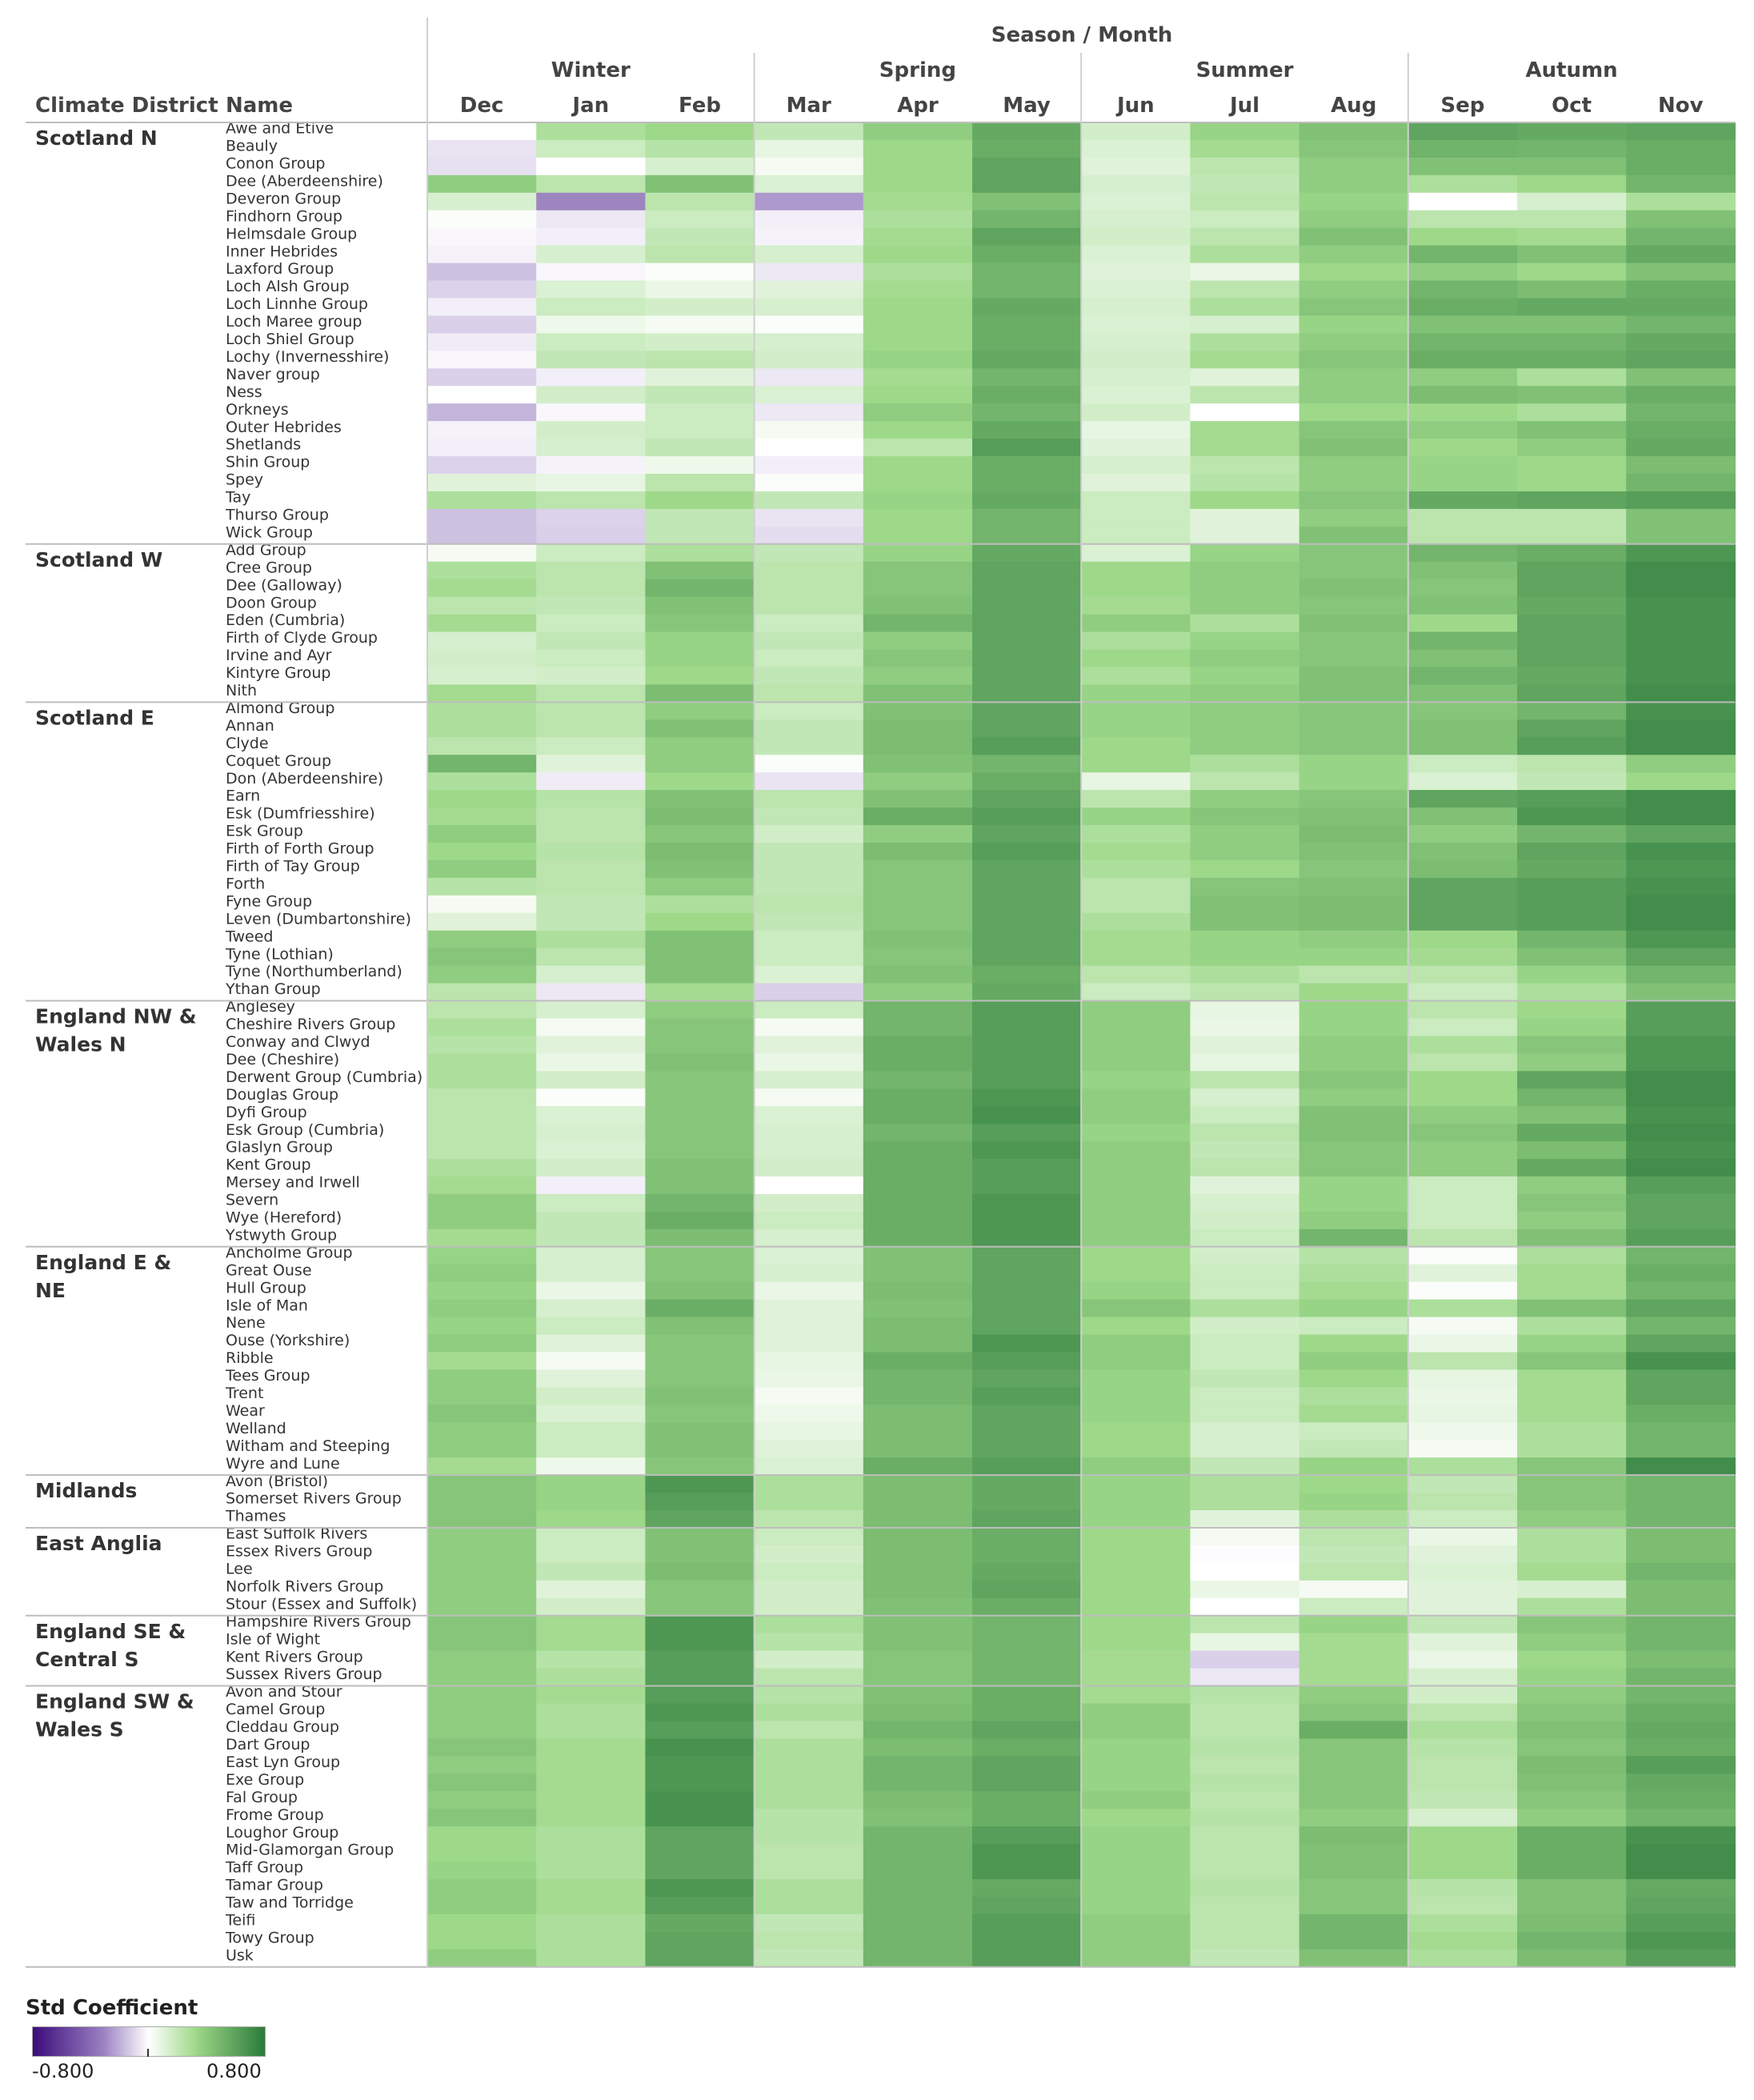 This screenshot has height=2100, width=1754. Describe the element at coordinates (291, 233) in the screenshot. I see `row-name-label: Helmsdale Group` at that location.